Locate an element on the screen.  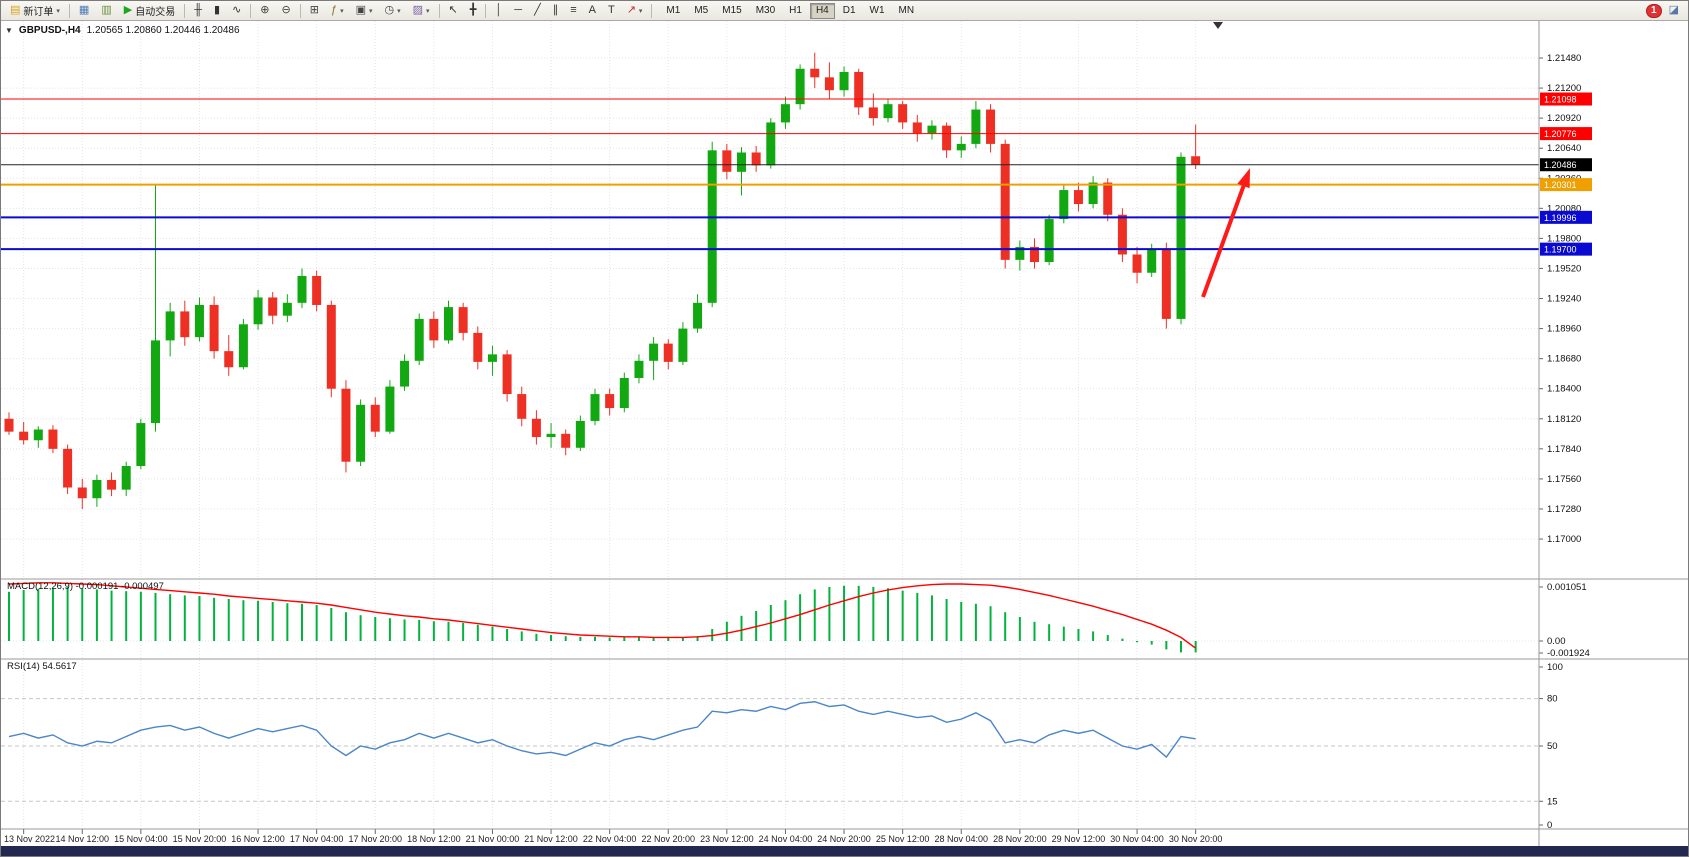
svg-text: 22 Nov 04:00 is located at coordinates (610, 839).